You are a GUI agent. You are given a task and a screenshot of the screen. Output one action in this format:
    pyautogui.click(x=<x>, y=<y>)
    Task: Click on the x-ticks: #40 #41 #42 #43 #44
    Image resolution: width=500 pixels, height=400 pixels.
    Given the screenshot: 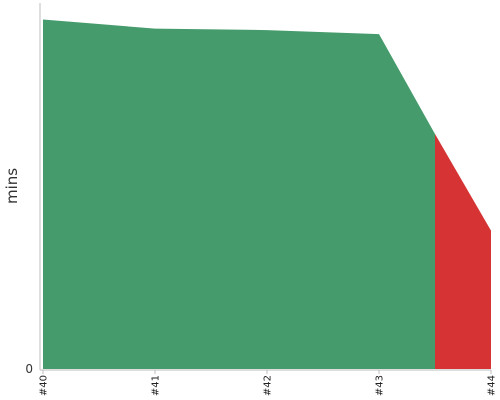 What is the action you would take?
    pyautogui.click(x=268, y=383)
    